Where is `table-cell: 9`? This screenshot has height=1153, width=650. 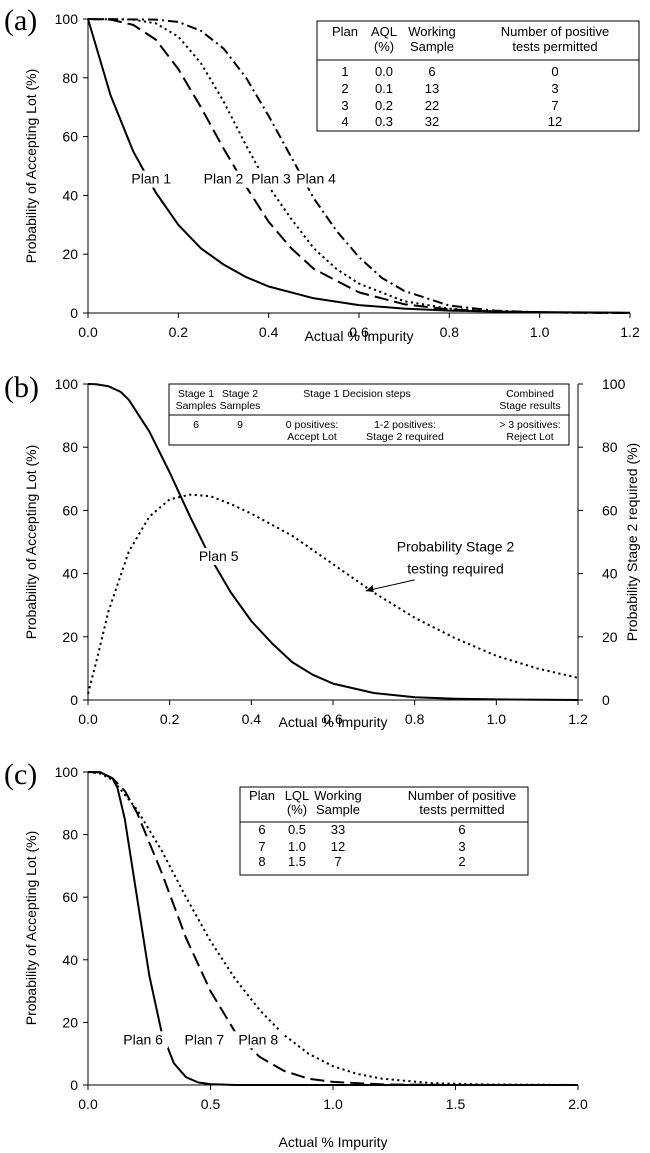 table-cell: 9 is located at coordinates (240, 425).